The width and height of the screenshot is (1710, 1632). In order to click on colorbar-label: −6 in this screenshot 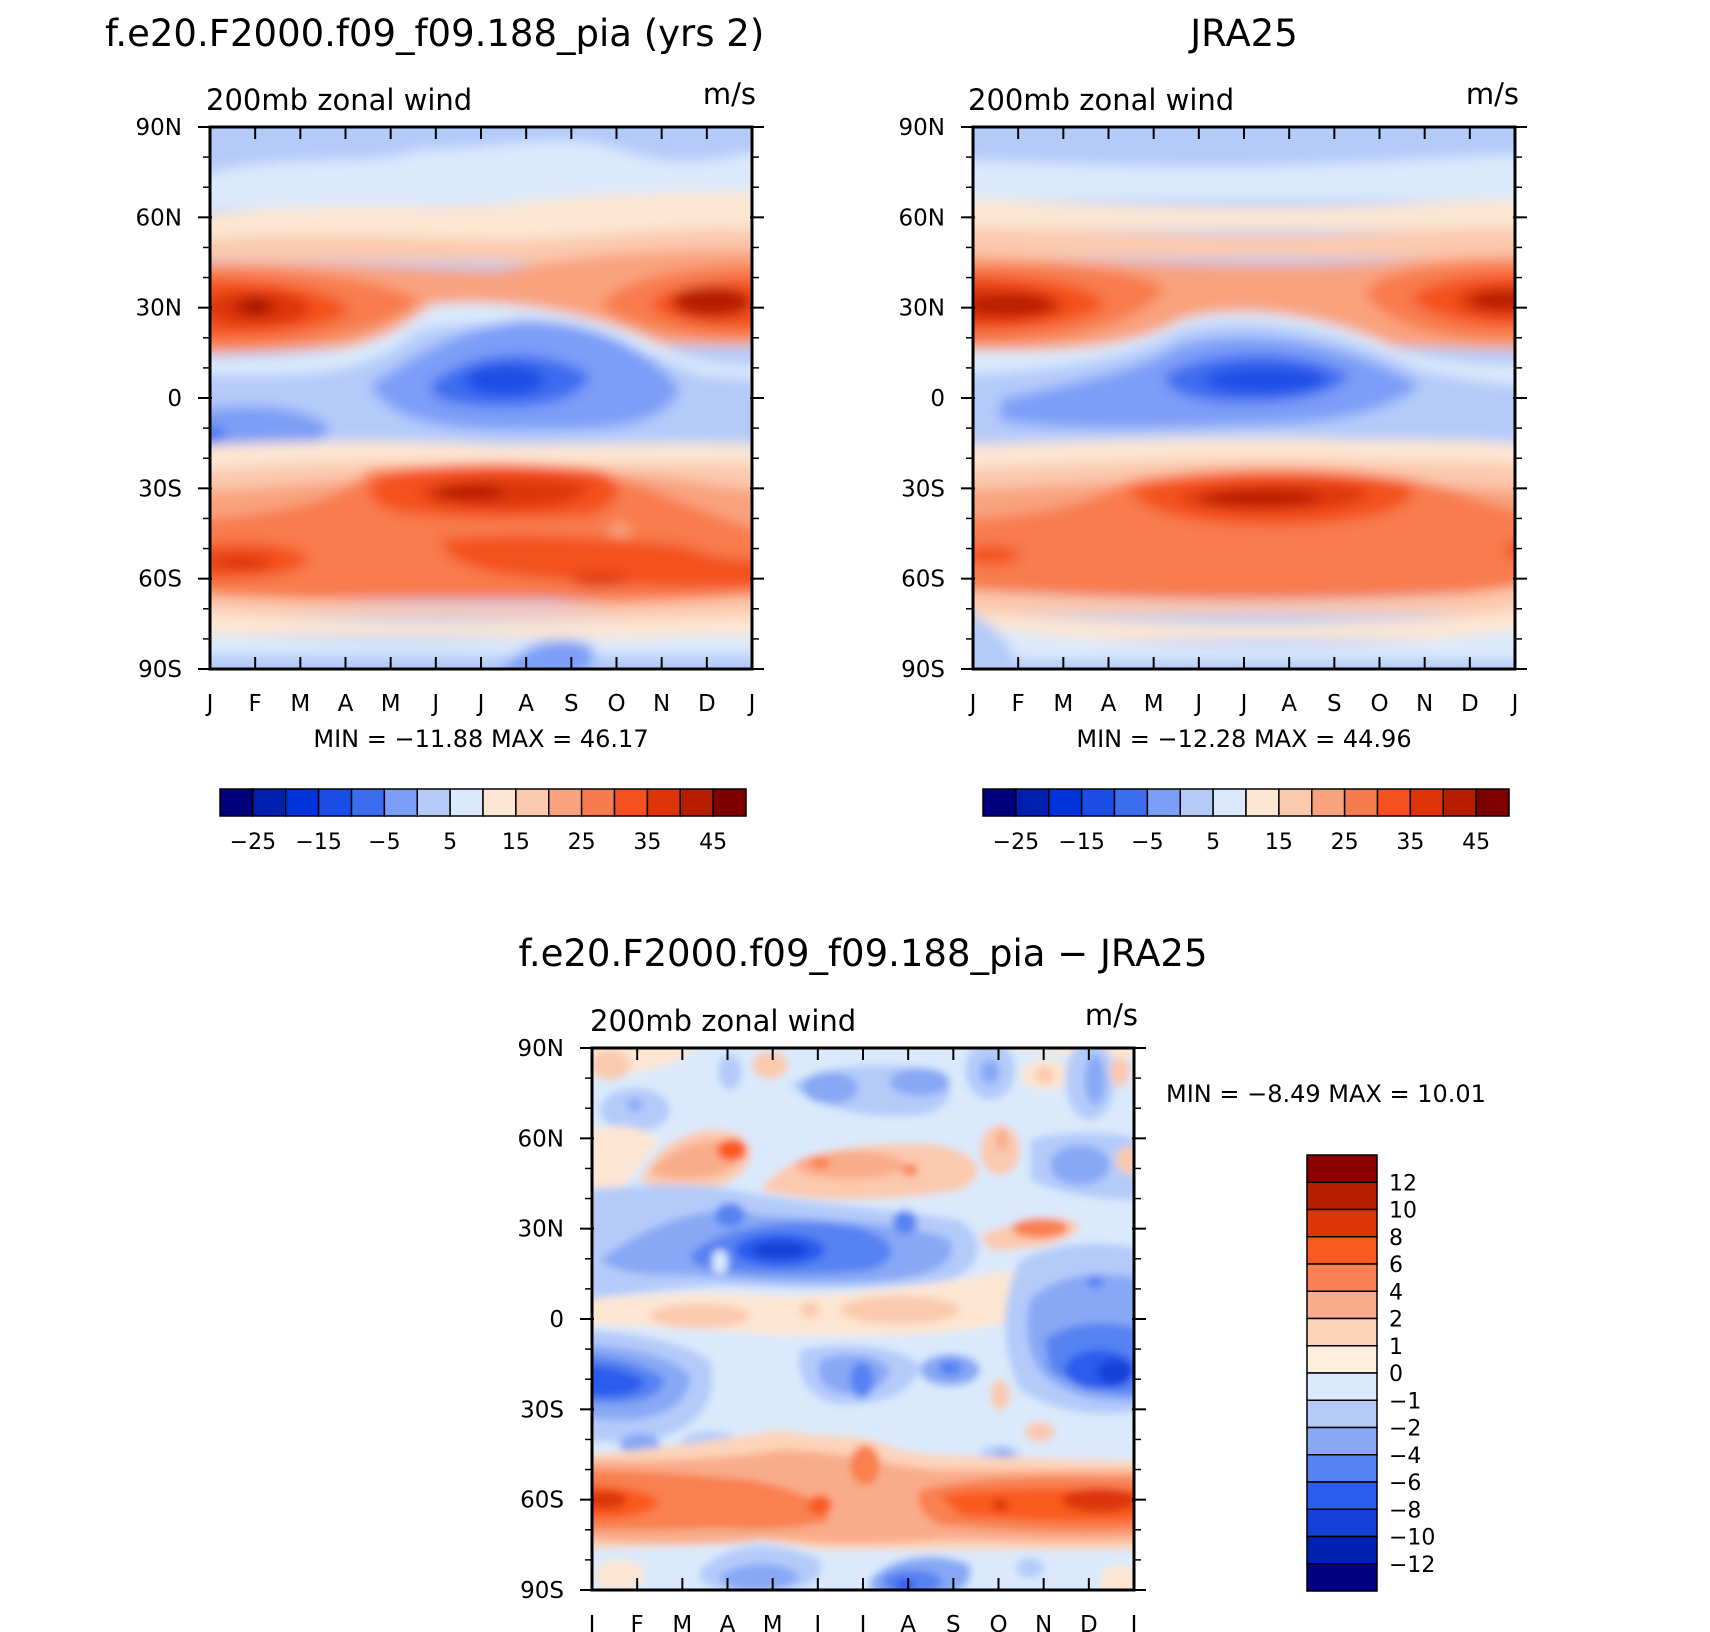, I will do `click(1405, 1483)`.